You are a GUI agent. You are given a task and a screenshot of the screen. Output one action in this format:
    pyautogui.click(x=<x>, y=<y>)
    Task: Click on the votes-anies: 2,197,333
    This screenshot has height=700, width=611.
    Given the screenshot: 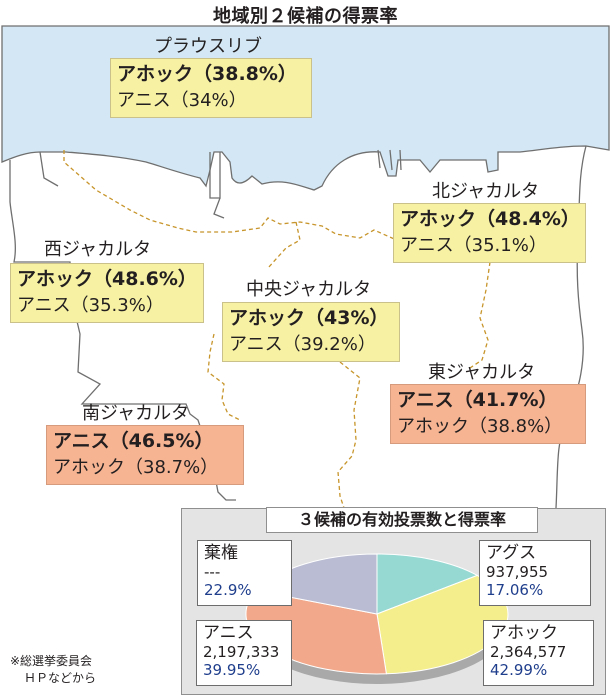 What is the action you would take?
    pyautogui.click(x=241, y=652)
    